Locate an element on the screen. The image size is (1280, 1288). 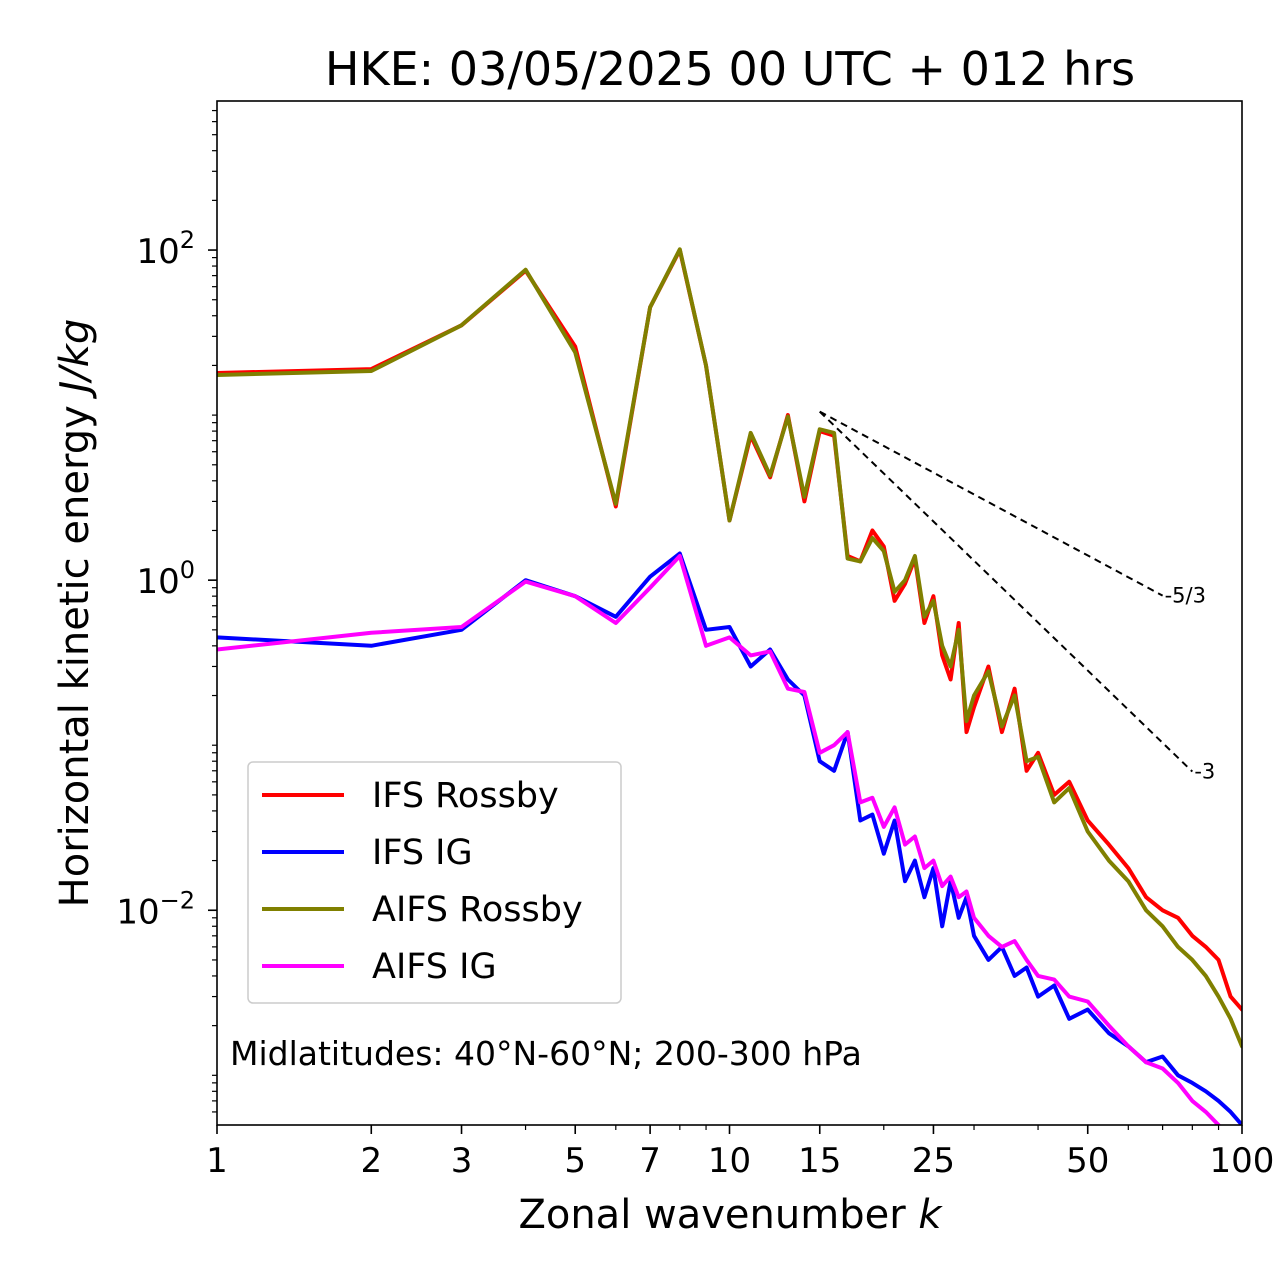
y-axis-label-unit: J/kg is located at coordinates (75, 359).